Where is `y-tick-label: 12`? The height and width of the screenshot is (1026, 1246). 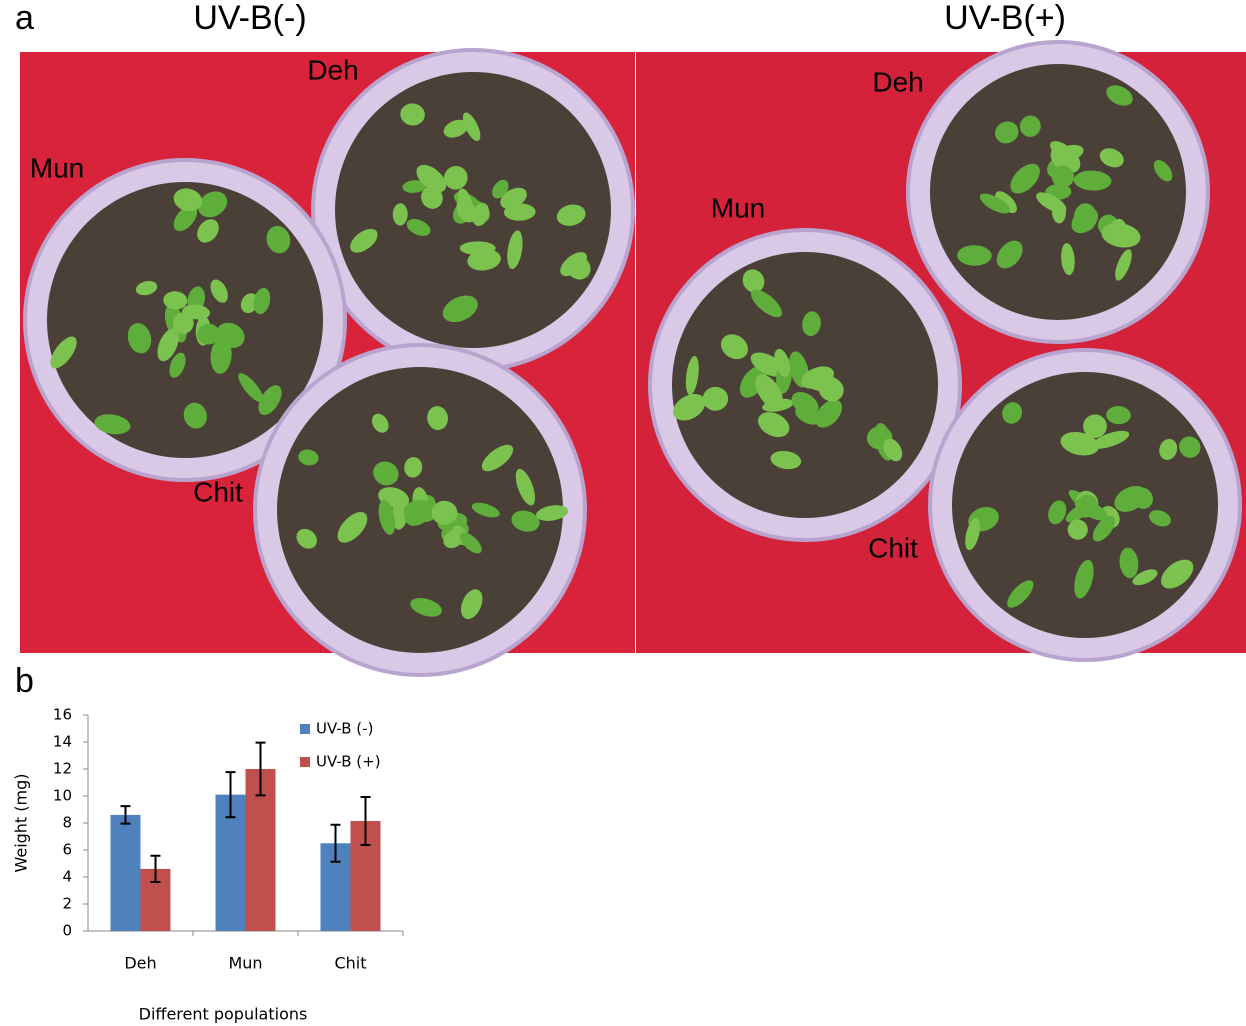 y-tick-label: 12 is located at coordinates (62, 769).